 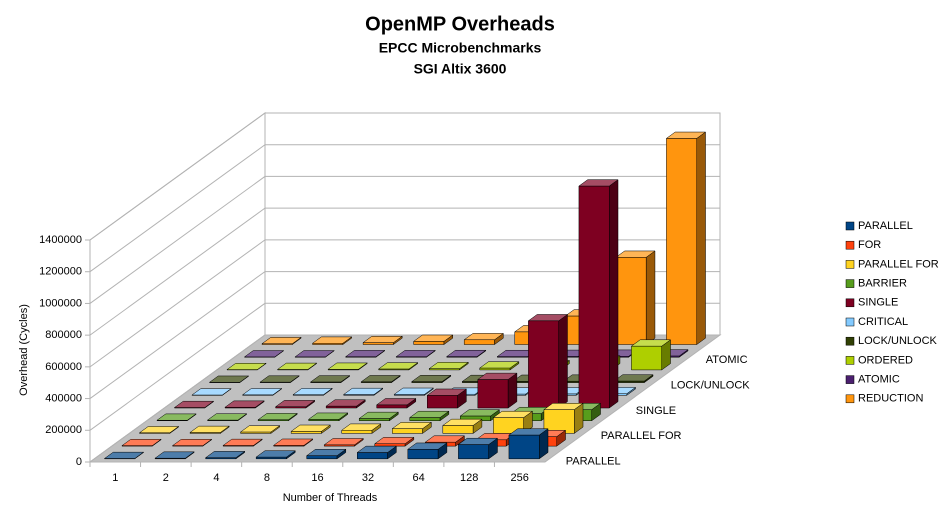 What do you see at coordinates (879, 380) in the screenshot?
I see `legend-label: ATOMIC` at bounding box center [879, 380].